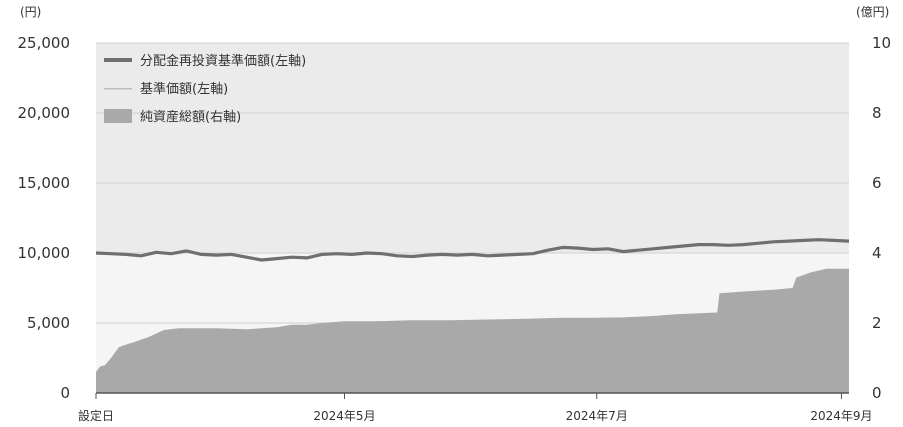 The image size is (903, 427). I want to click on legend-label: 基準価額(左軸), so click(184, 89).